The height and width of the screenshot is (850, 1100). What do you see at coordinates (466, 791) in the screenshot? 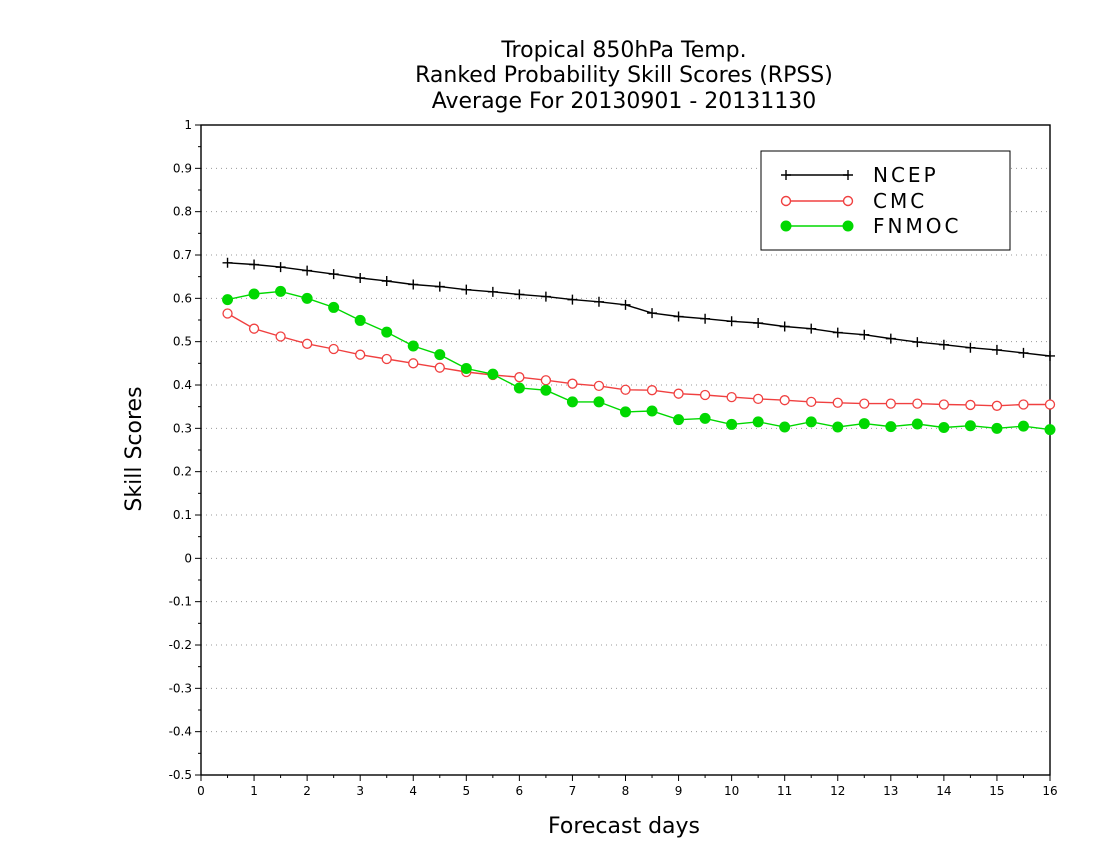
I see `x-tick-label: 5` at bounding box center [466, 791].